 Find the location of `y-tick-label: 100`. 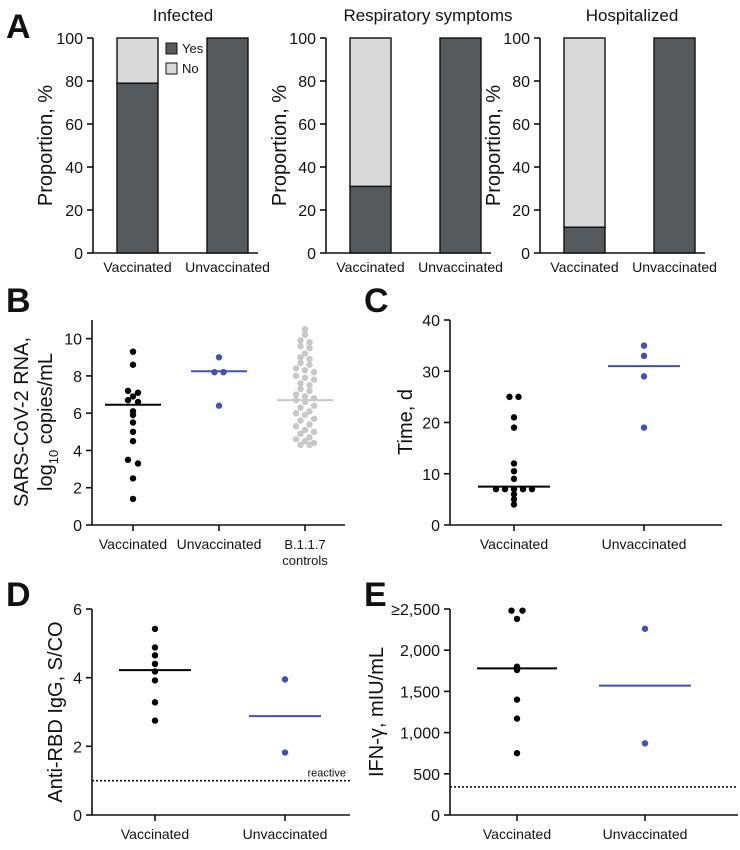

y-tick-label: 100 is located at coordinates (302, 39).